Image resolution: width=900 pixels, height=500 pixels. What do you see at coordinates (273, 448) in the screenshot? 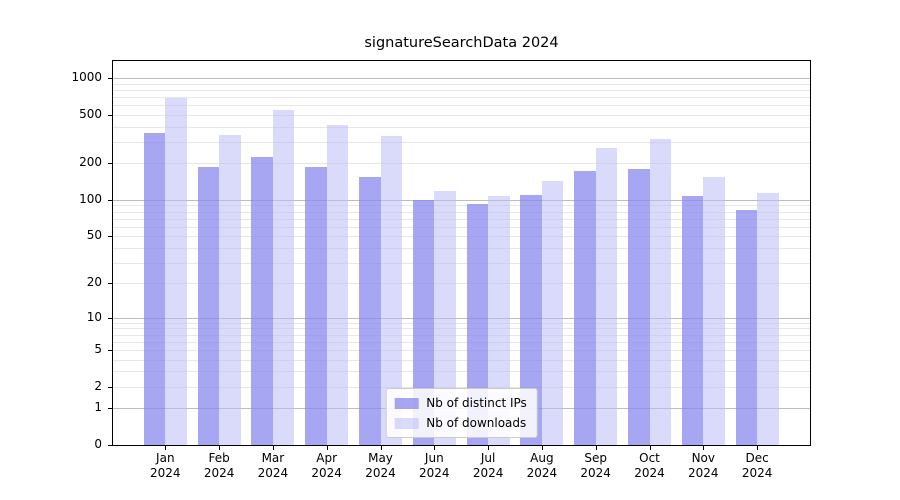
I see `x-tick-mark-mar` at bounding box center [273, 448].